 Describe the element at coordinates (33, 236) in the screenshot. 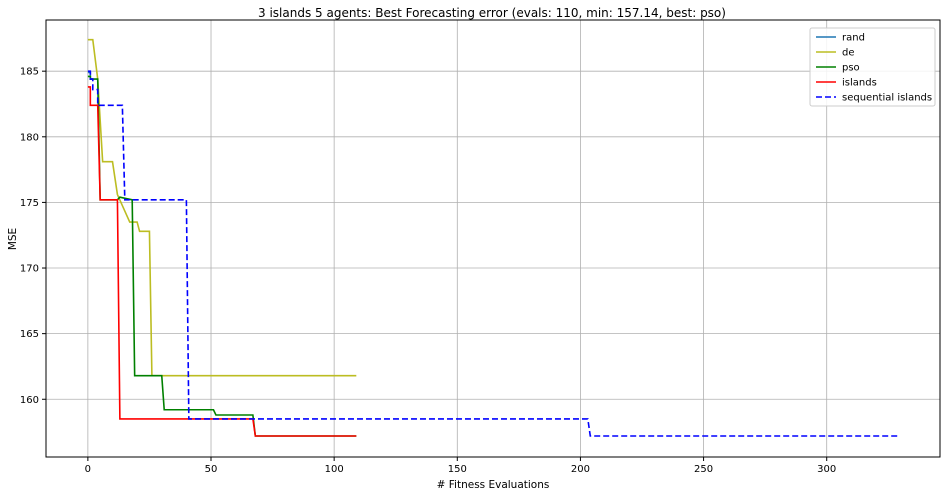

I see `y-axis: 160 165 170 175 180 185` at that location.